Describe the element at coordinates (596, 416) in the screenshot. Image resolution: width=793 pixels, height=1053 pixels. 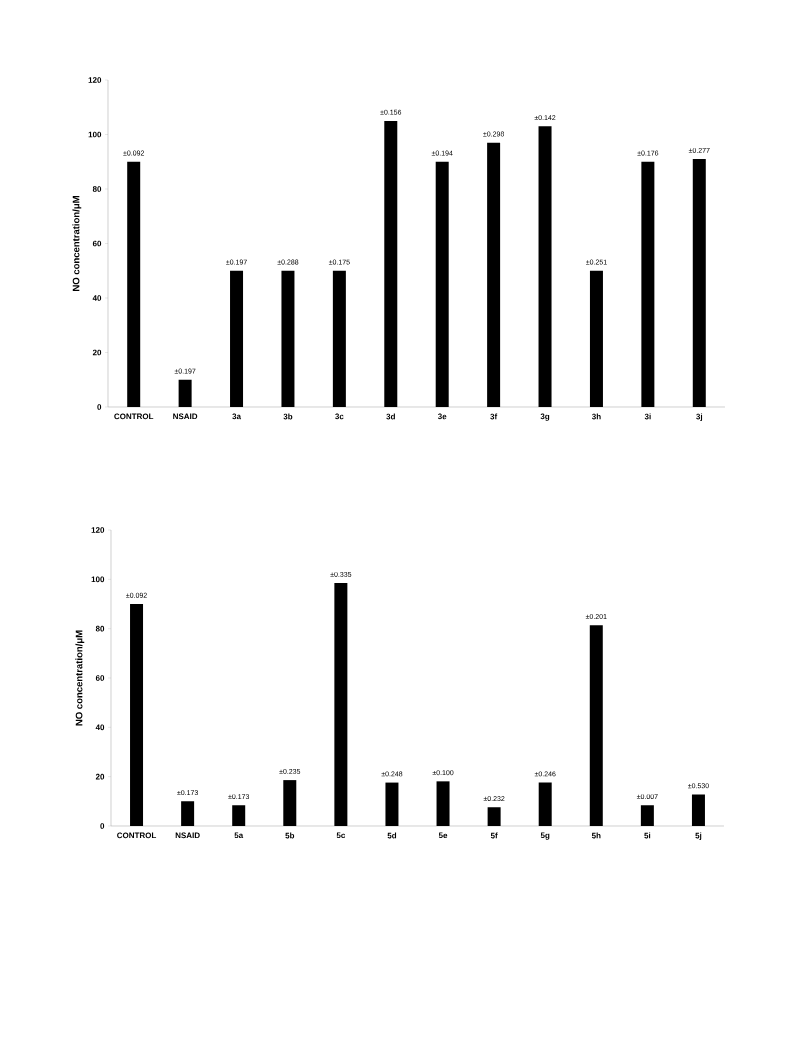
I see `x-tick-label: 3h` at that location.